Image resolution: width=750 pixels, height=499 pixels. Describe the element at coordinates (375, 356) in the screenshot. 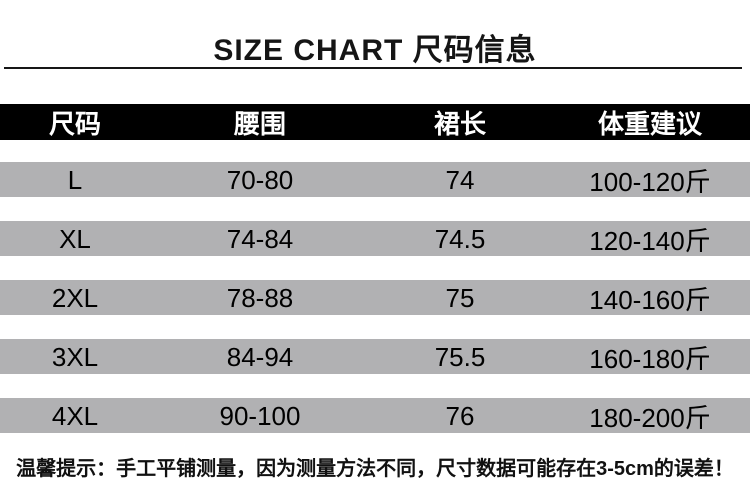

I see `table-row: 3XL 84-94 75.5 160-180斤` at that location.